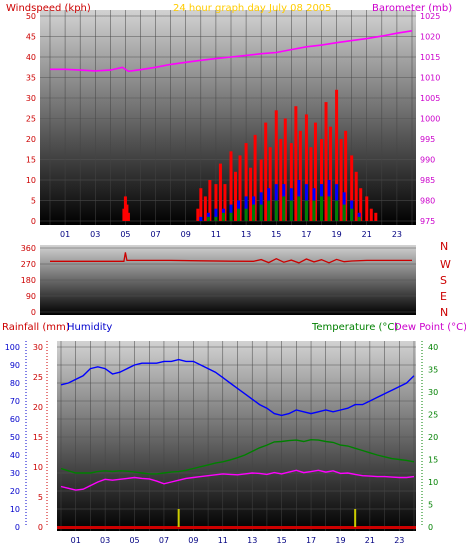  I want to click on climate-x-tick-label: 21, so click(370, 540).